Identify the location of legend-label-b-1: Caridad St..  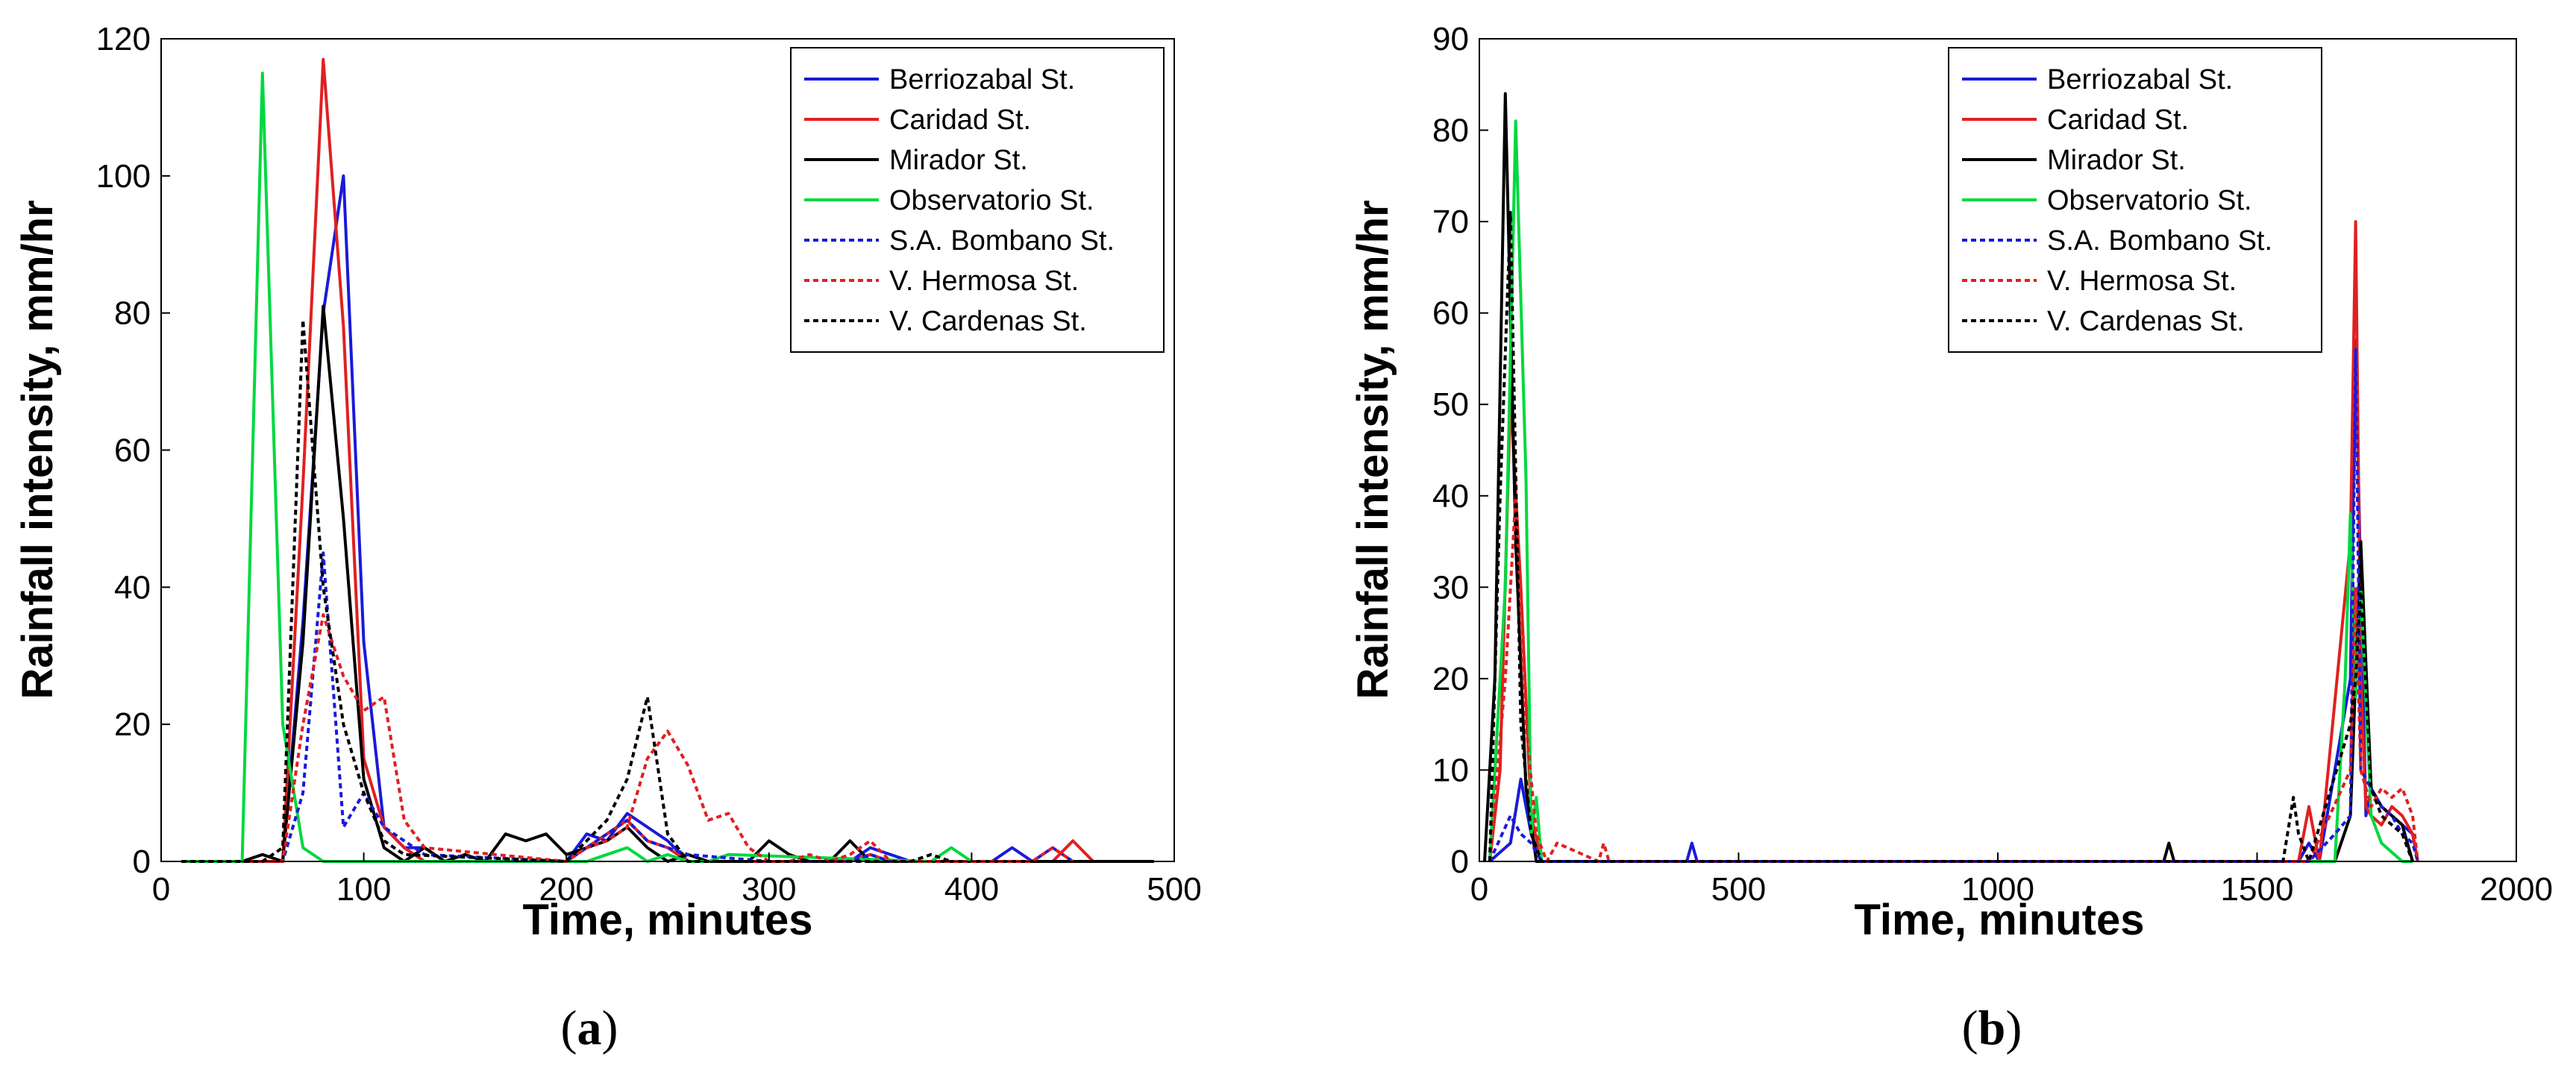
(2118, 120).